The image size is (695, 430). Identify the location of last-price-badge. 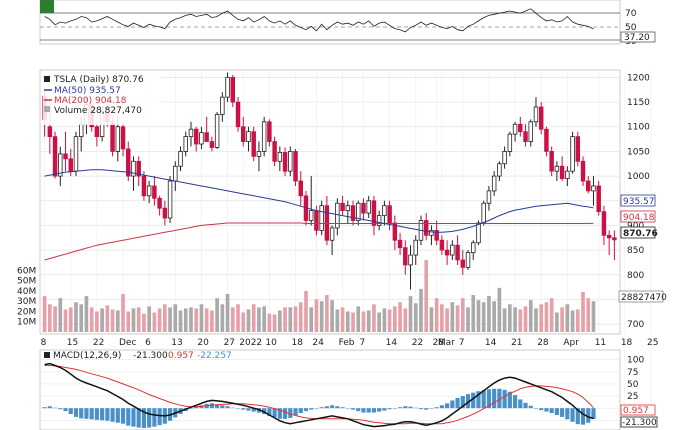
(638, 232).